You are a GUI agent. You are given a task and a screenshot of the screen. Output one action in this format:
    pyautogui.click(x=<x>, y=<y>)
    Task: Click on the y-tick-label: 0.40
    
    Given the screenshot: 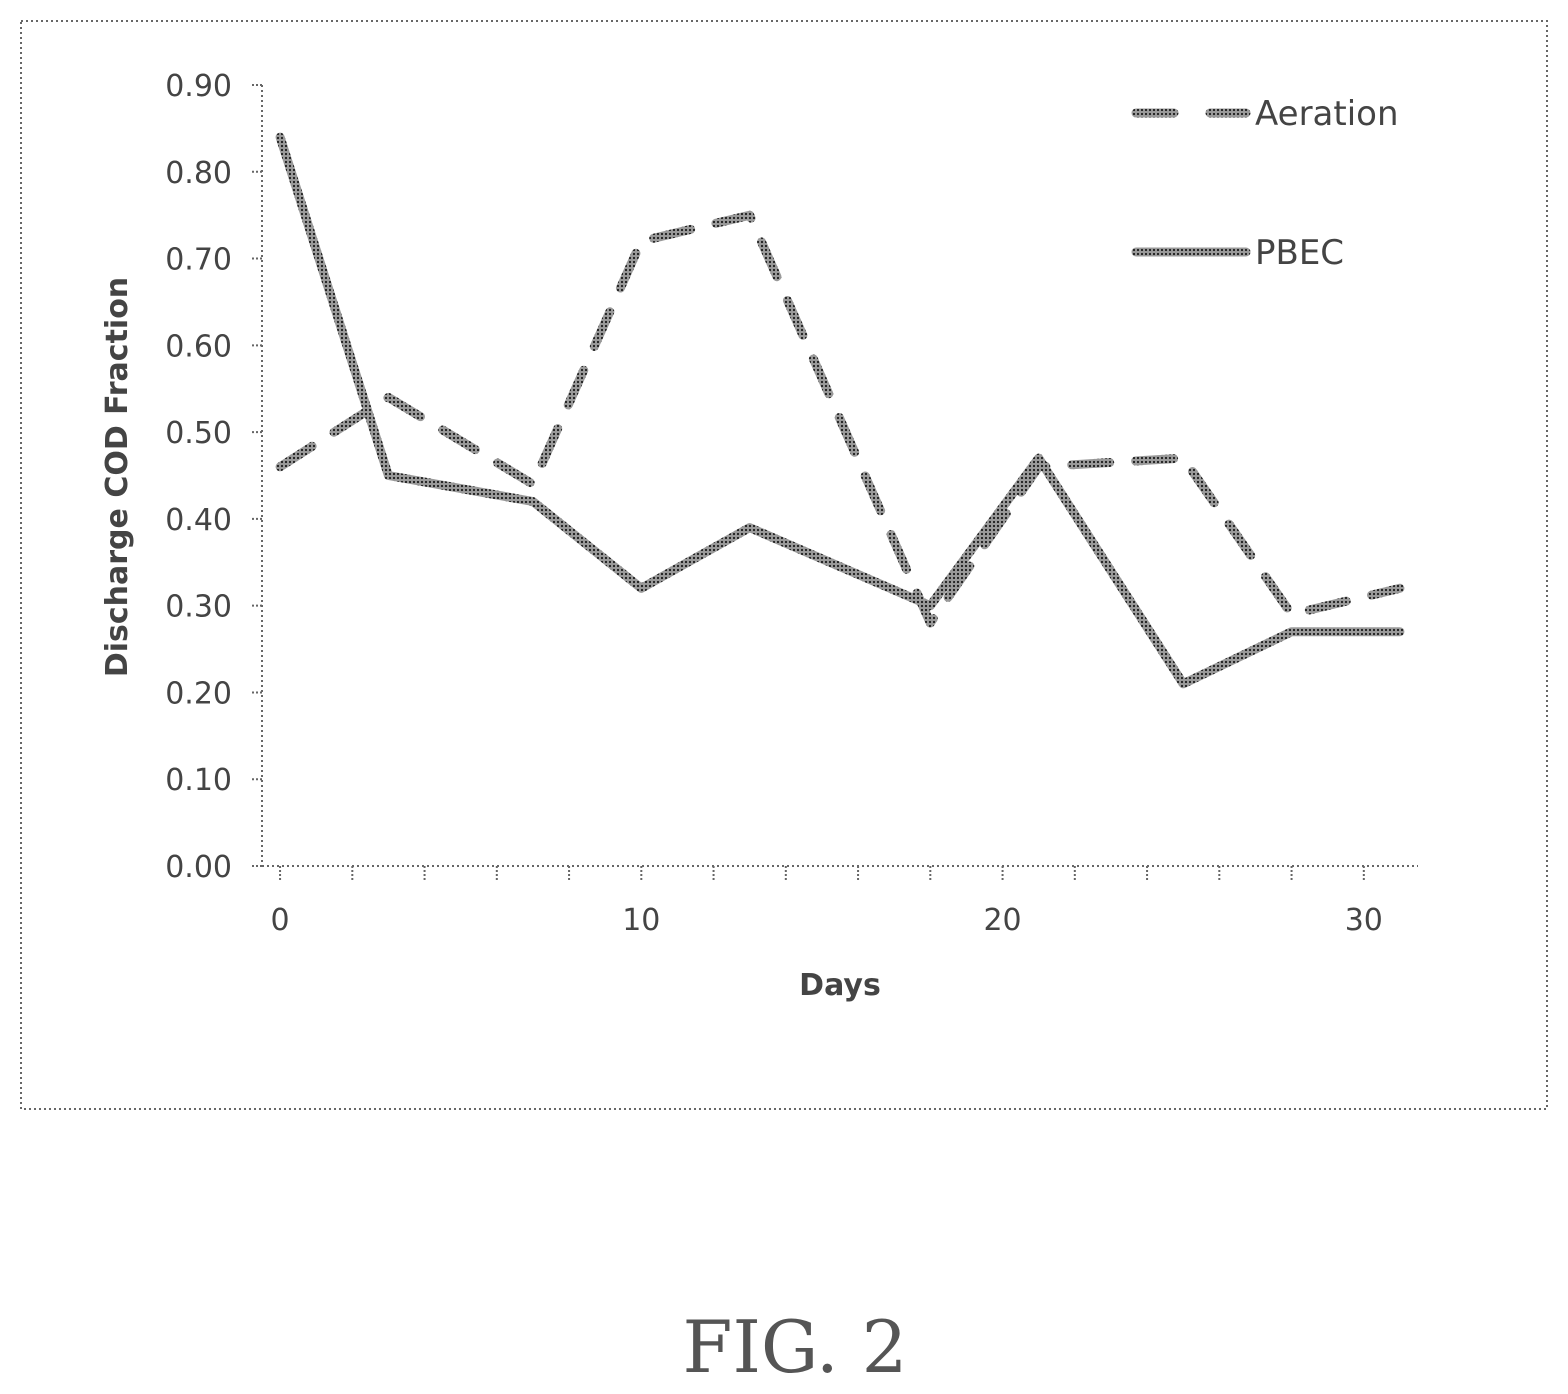 What is the action you would take?
    pyautogui.click(x=198, y=520)
    